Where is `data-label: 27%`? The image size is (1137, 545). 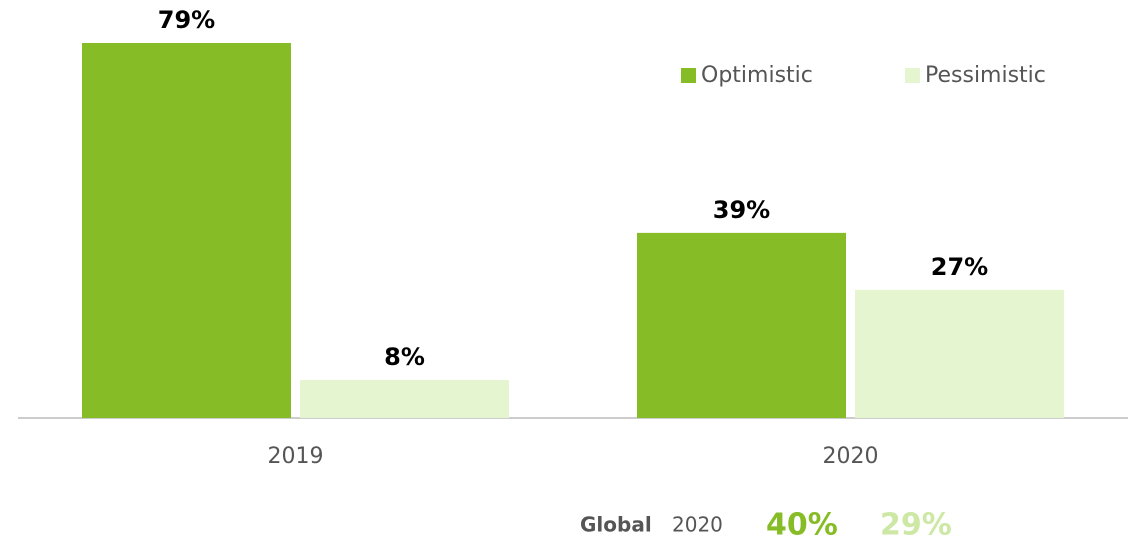
data-label: 27% is located at coordinates (959, 267).